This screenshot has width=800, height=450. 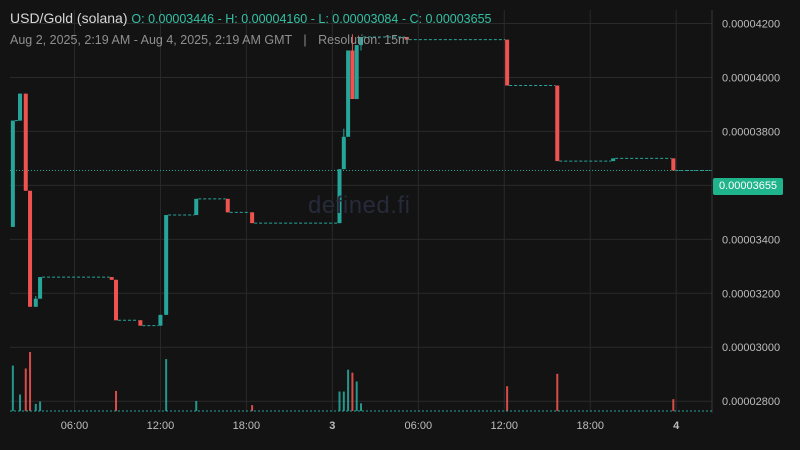 What do you see at coordinates (274, 19) in the screenshot?
I see `high-value: 0.00004160` at bounding box center [274, 19].